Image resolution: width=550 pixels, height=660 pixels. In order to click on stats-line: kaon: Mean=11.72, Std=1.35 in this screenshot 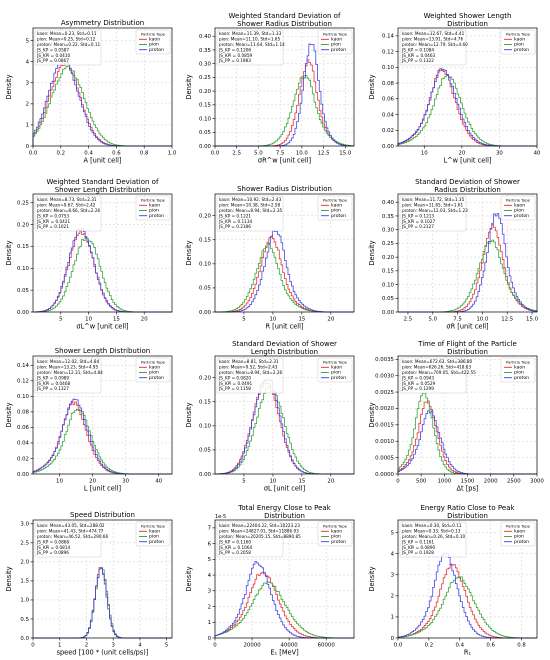, I will do `click(433, 199)`.